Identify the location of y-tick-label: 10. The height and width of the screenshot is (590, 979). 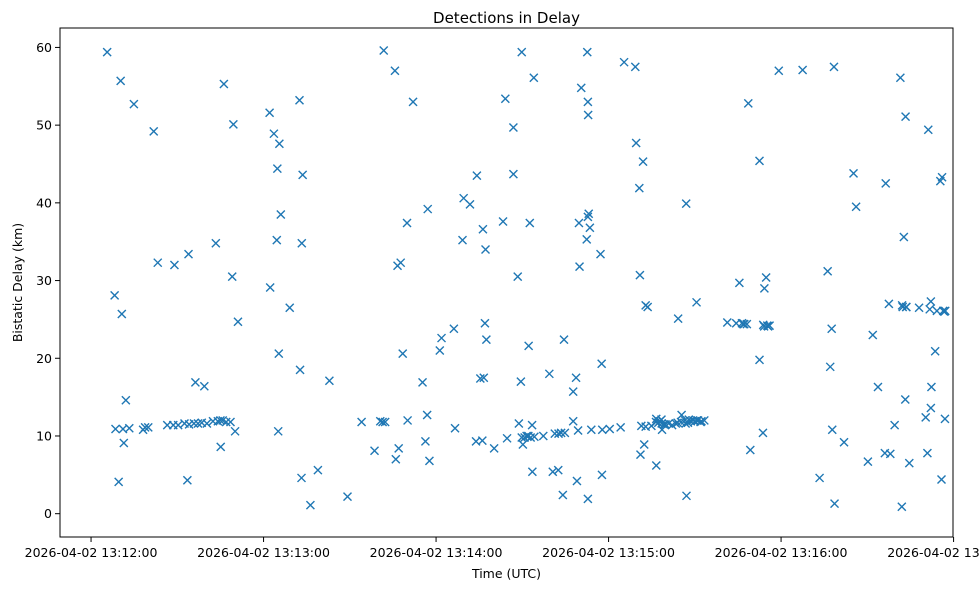
(44, 435).